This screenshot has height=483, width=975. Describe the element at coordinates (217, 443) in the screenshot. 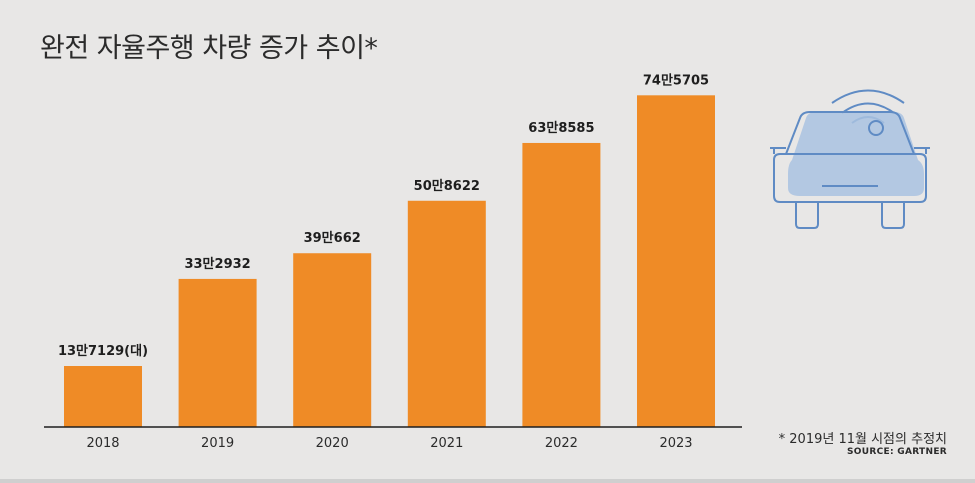

I see `x-tick-label: 2019` at that location.